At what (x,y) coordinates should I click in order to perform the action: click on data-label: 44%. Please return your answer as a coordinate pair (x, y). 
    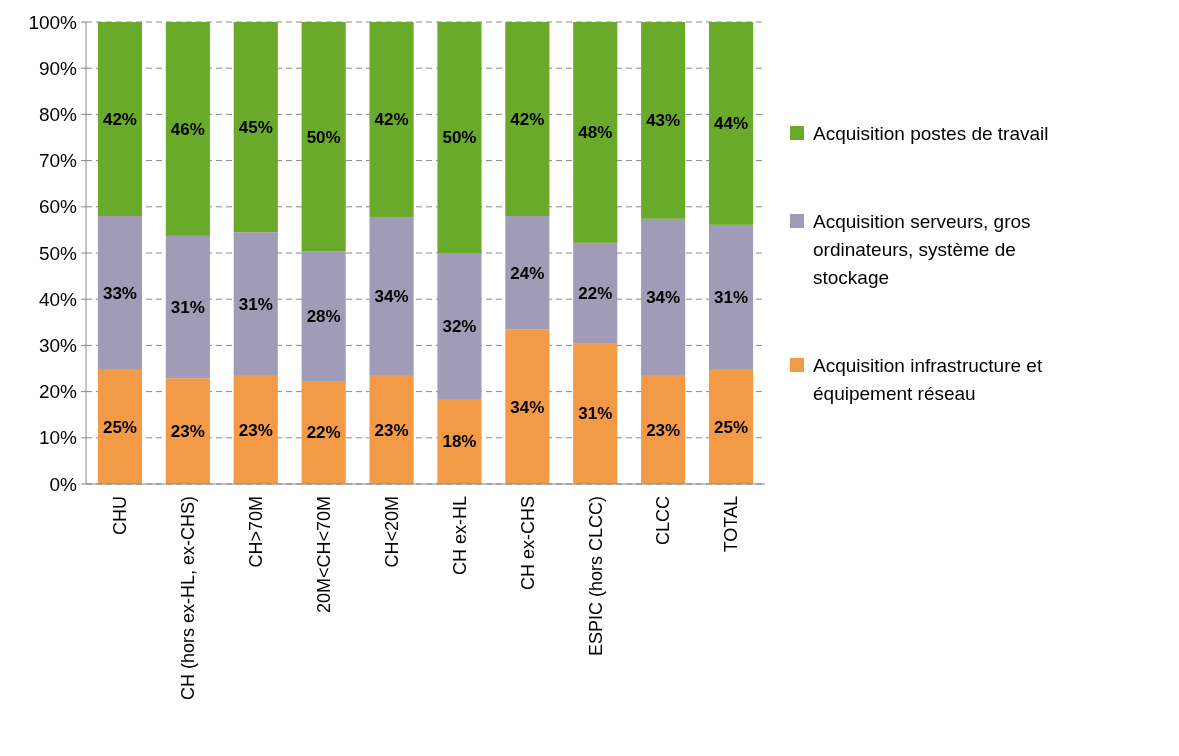
    Looking at the image, I should click on (731, 124).